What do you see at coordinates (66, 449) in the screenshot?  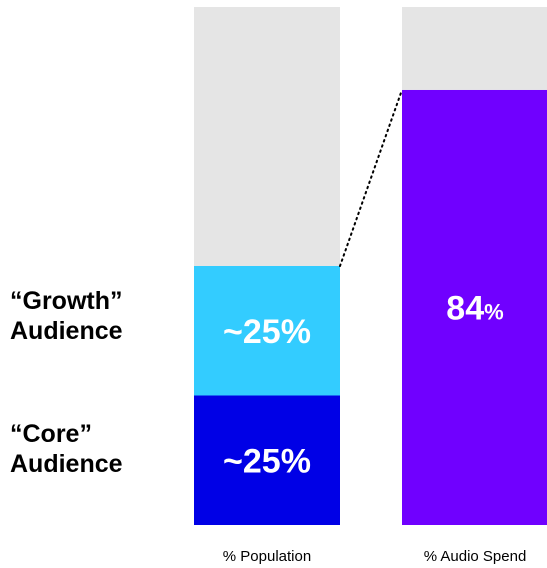 I see `core-audience-label: “Core” Audience` at bounding box center [66, 449].